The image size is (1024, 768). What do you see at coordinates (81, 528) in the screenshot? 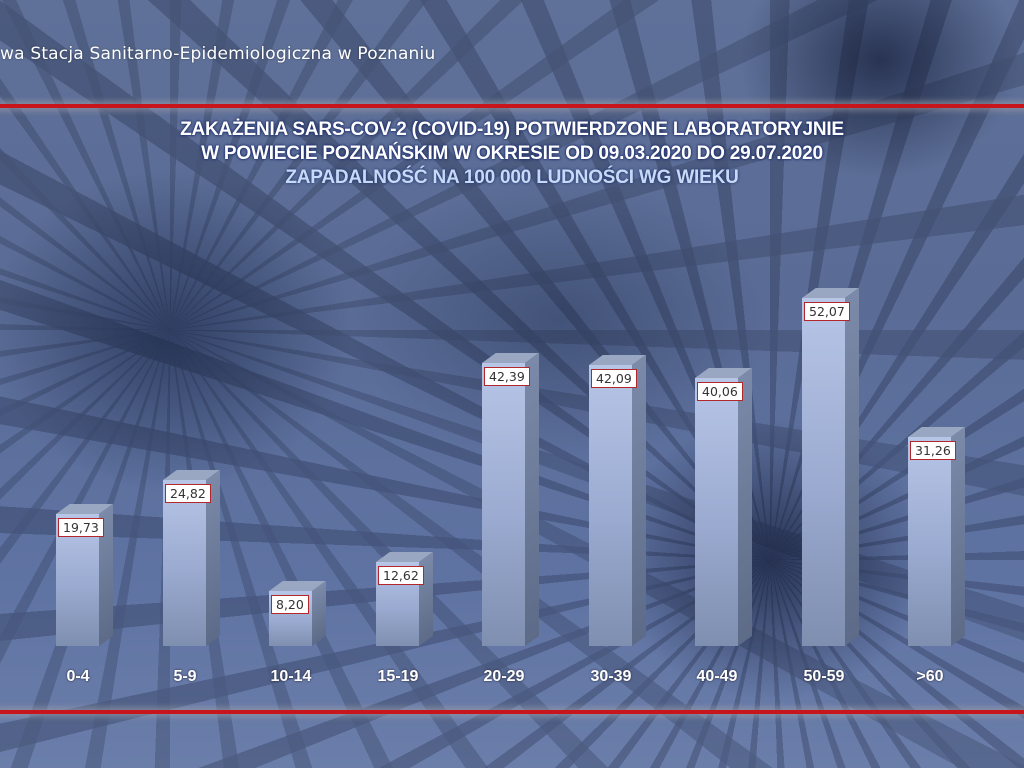
I see `value-label: 19,73` at bounding box center [81, 528].